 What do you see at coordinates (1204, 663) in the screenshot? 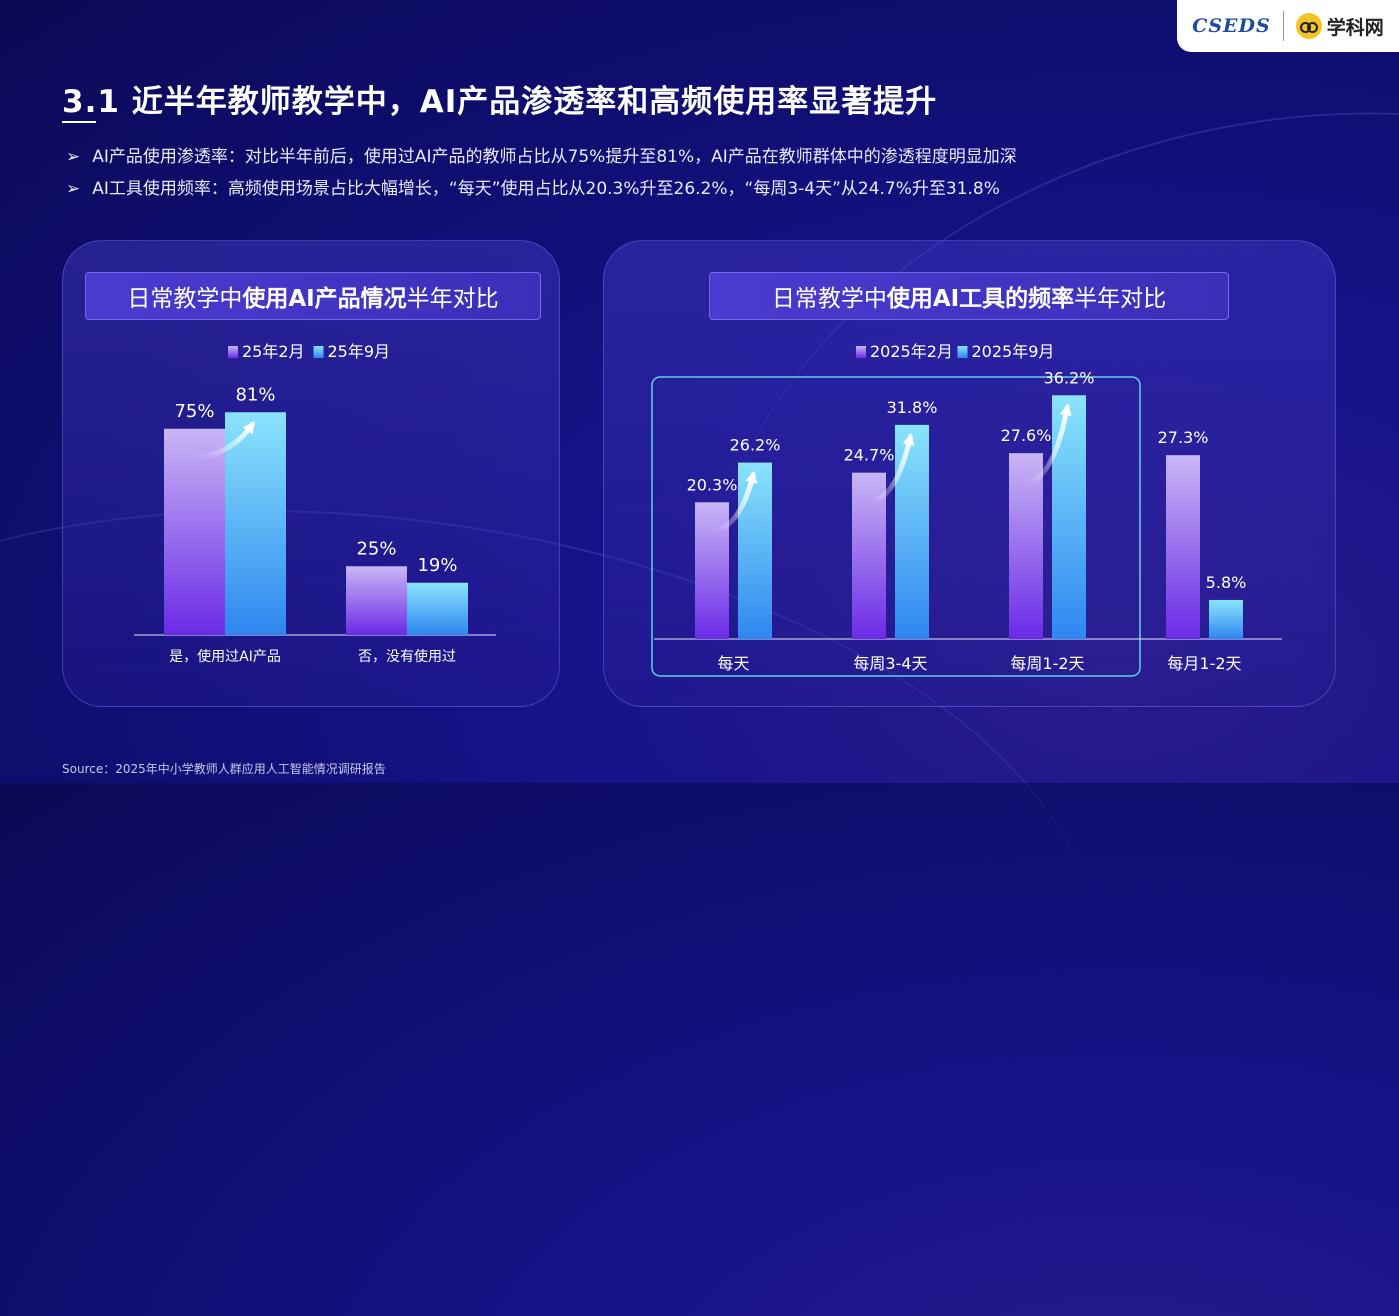
I see `category-label: 每月1-2天` at bounding box center [1204, 663].